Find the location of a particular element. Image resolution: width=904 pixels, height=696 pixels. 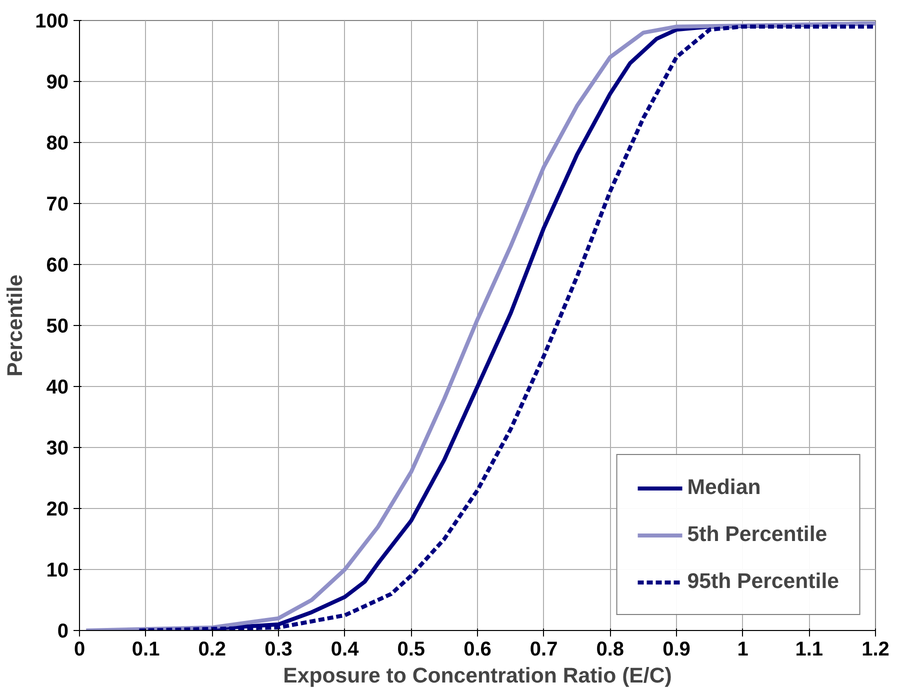

x-tick-label: 1.2 is located at coordinates (876, 649).